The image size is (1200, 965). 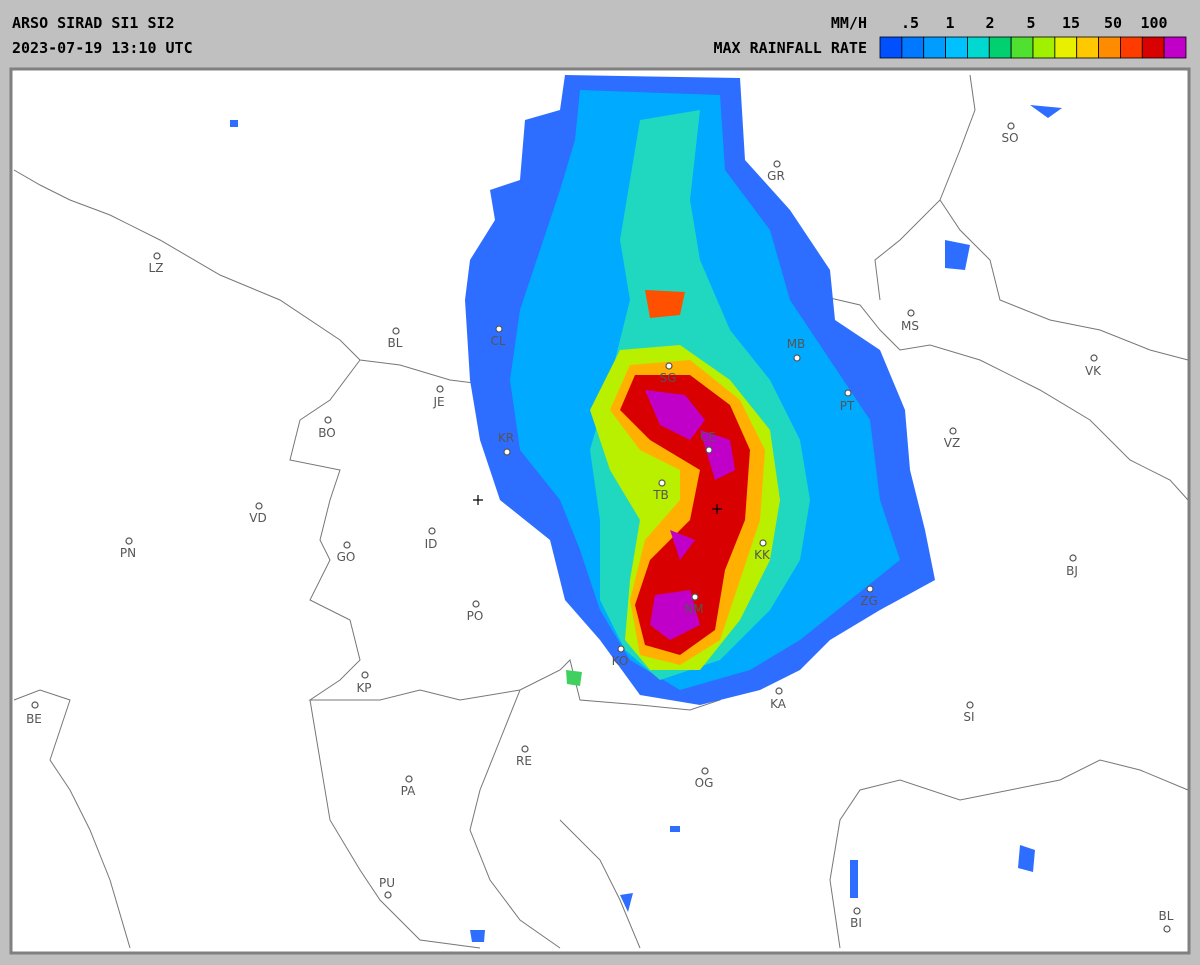 What do you see at coordinates (910, 23) in the screenshot?
I see `scale-label: .5` at bounding box center [910, 23].